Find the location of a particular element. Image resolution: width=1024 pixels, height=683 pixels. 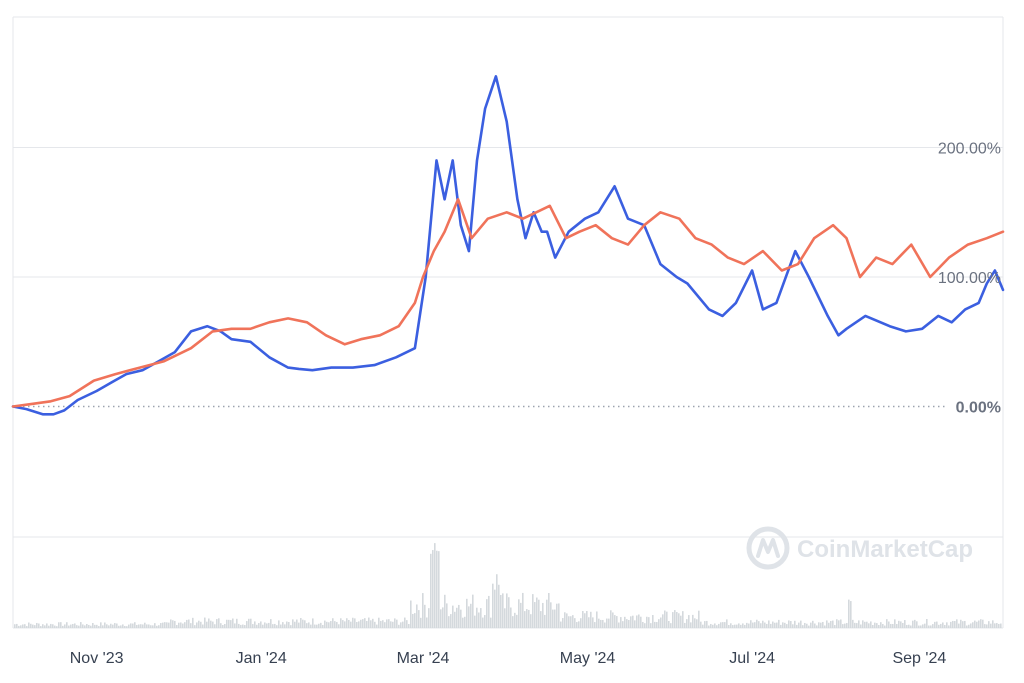

watermark-text: CoinMarketCap is located at coordinates (885, 549).